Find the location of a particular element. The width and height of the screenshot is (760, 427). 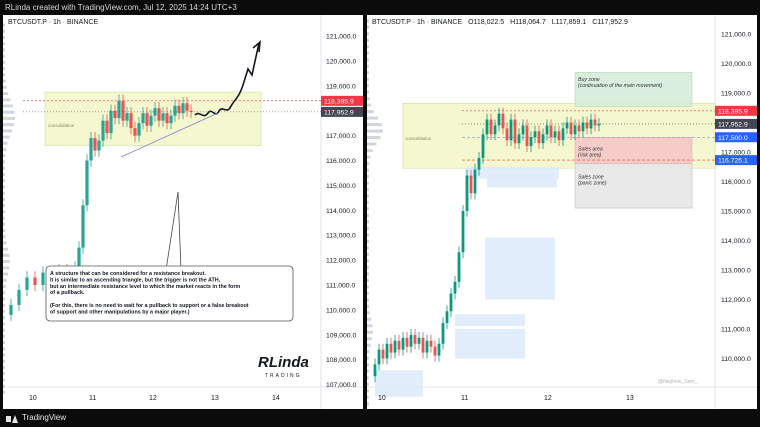

y-tick-label: 117,000.0 is located at coordinates (736, 153).